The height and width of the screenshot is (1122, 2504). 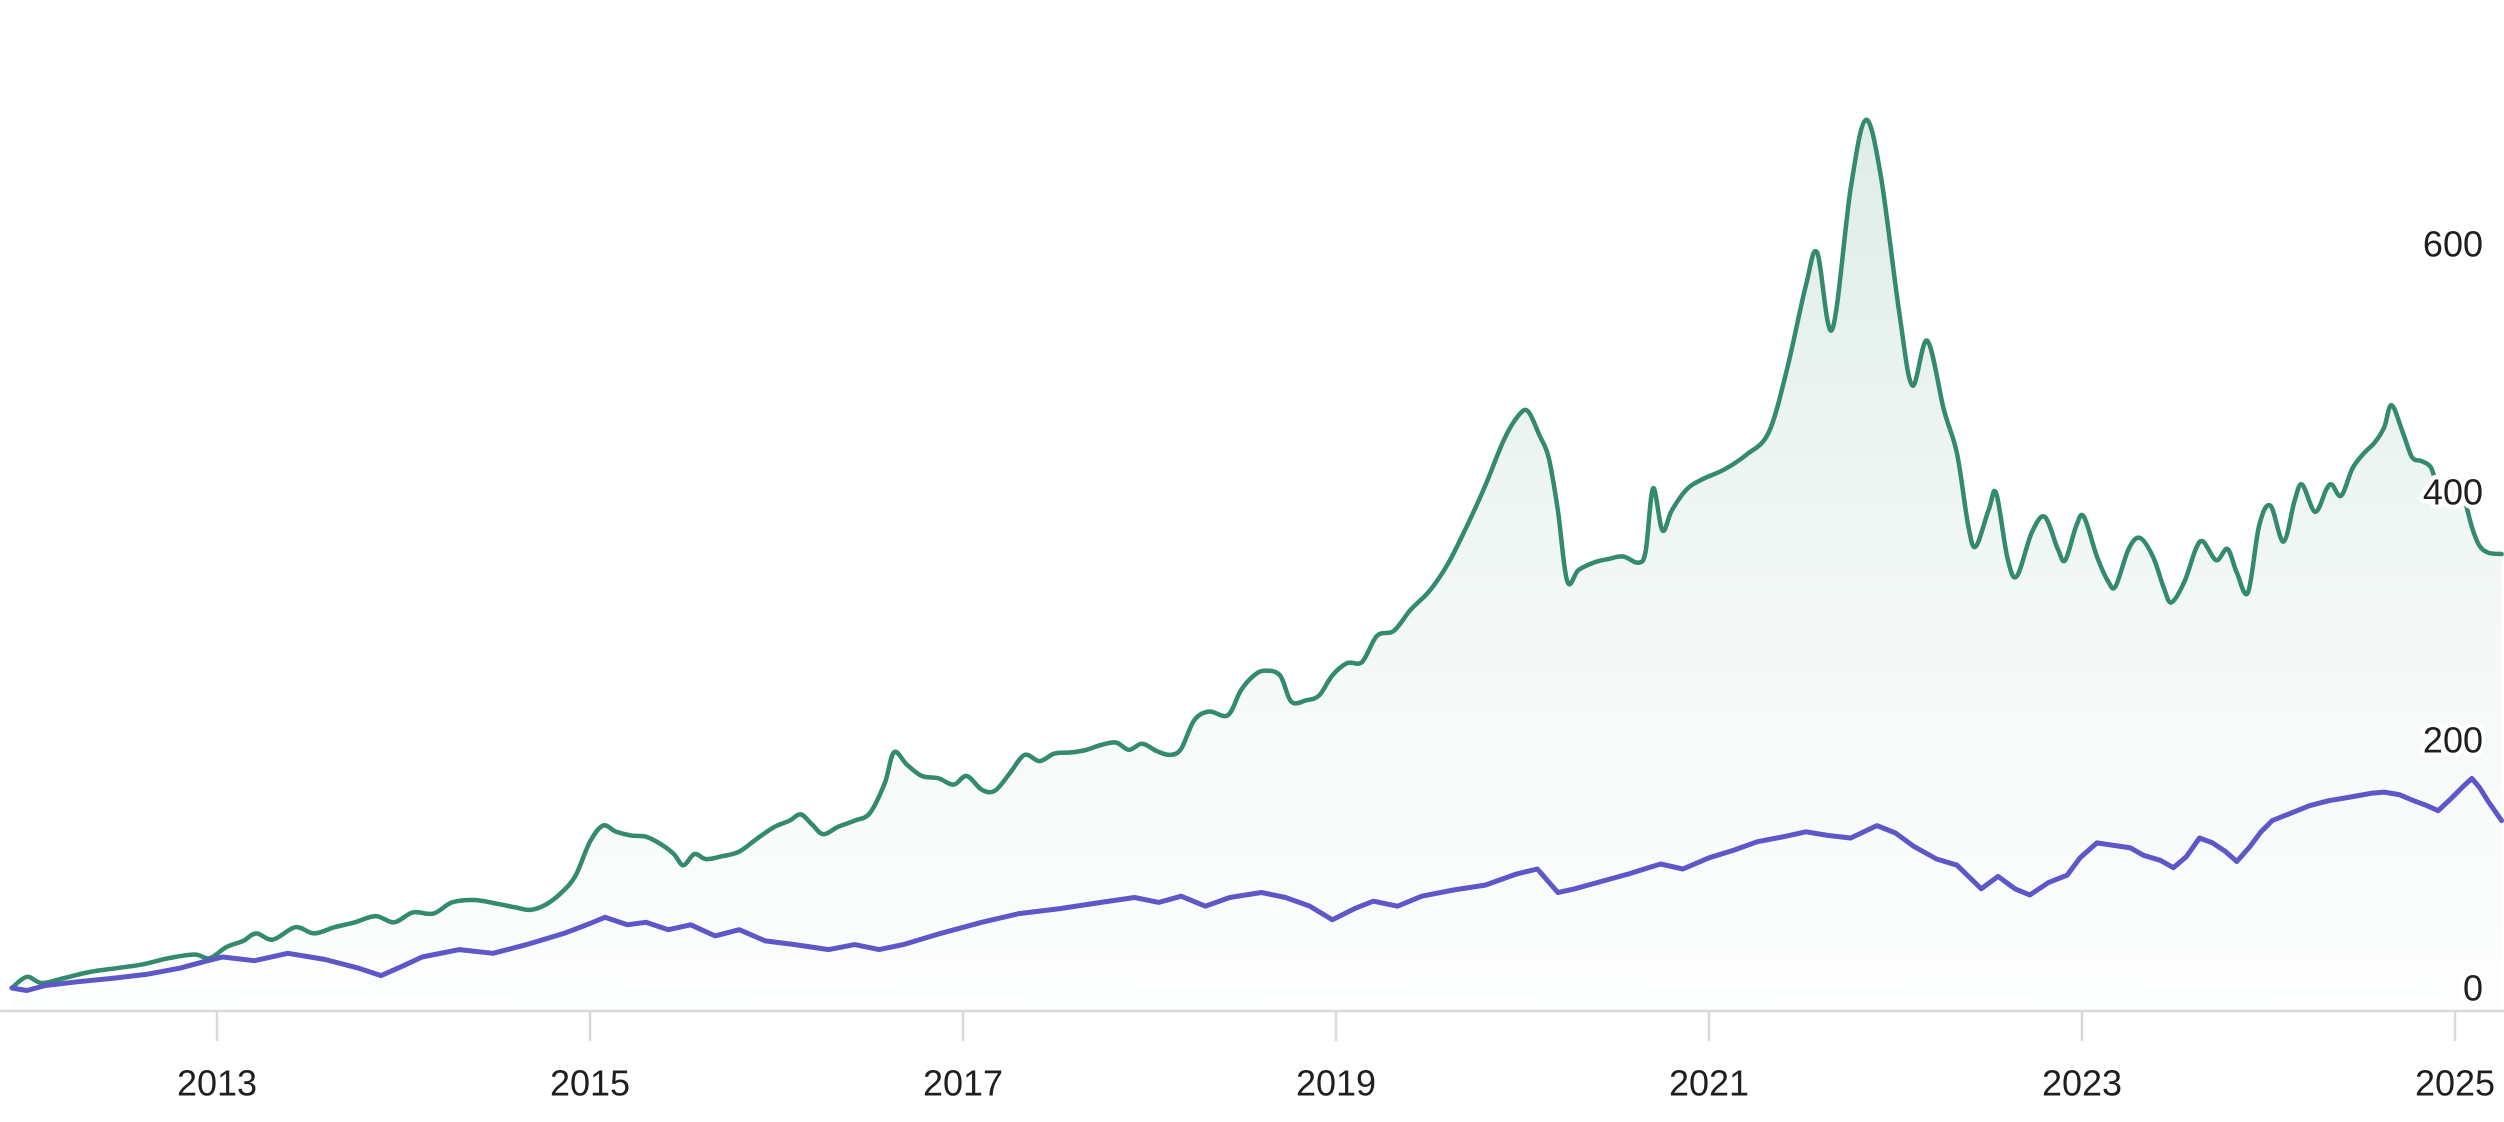 What do you see at coordinates (2453, 244) in the screenshot?
I see `y-axis-label-600: 600` at bounding box center [2453, 244].